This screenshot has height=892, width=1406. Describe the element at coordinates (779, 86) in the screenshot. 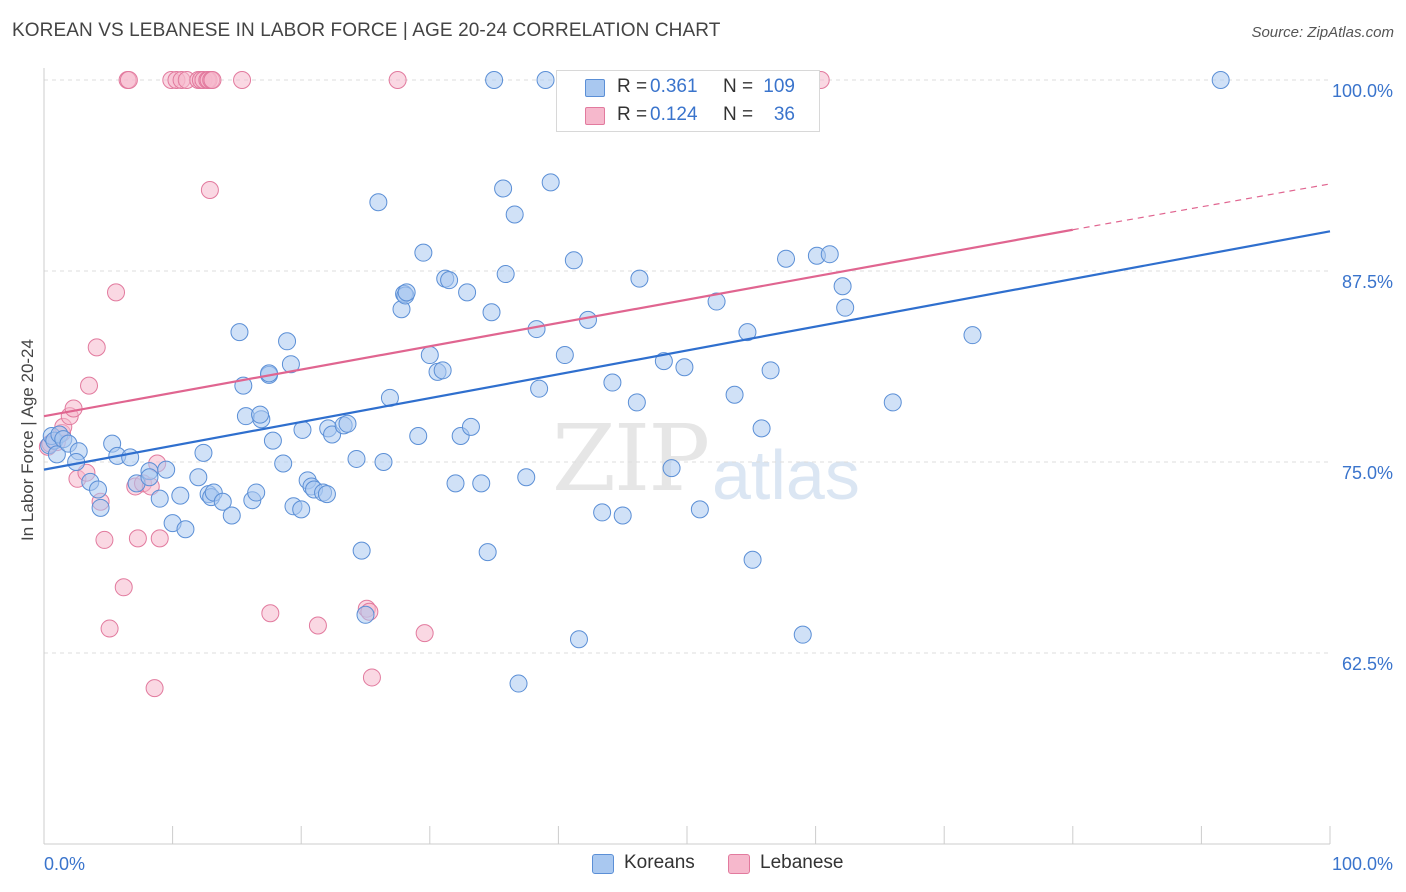

I see `korean-n-value: 109` at that location.